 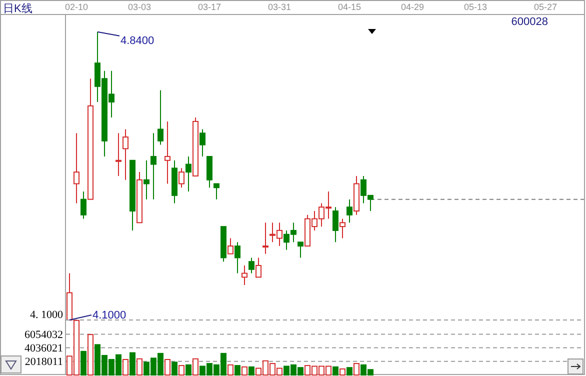 What do you see at coordinates (350, 7) in the screenshot?
I see `x-tick-label: 04-15` at bounding box center [350, 7].